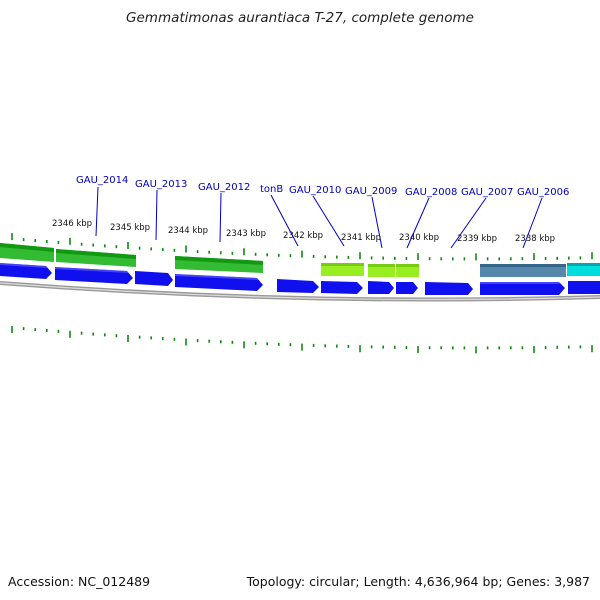 This screenshot has width=600, height=600. Describe the element at coordinates (419, 238) in the screenshot. I see `ruler-label-2340: 2340 kbp` at that location.